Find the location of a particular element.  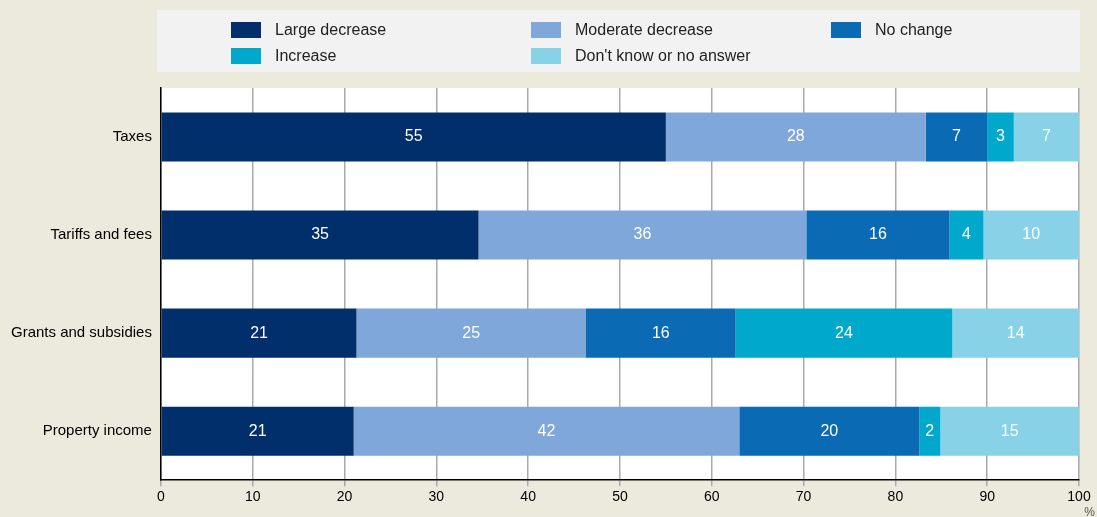

data-label: 10 is located at coordinates (1031, 234).